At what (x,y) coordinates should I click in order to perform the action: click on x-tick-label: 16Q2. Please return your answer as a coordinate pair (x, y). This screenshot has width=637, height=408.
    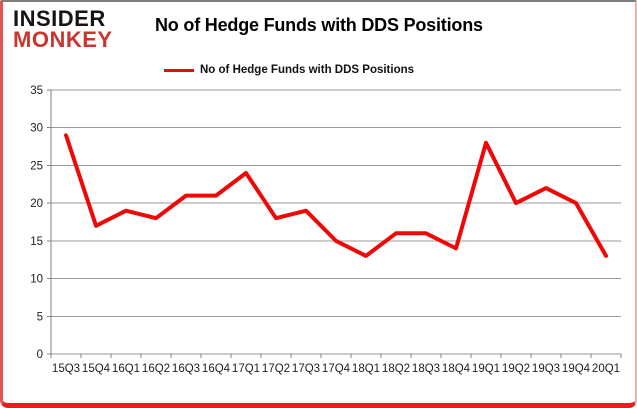
    Looking at the image, I should click on (156, 369).